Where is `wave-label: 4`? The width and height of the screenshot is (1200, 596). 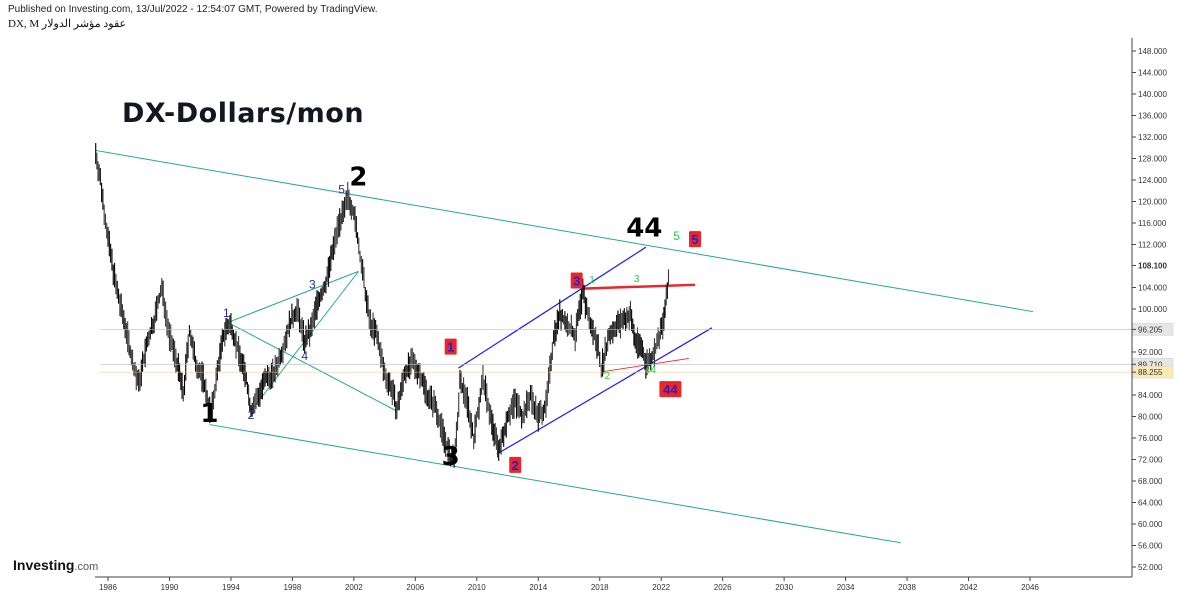
wave-label: 4 is located at coordinates (304, 356).